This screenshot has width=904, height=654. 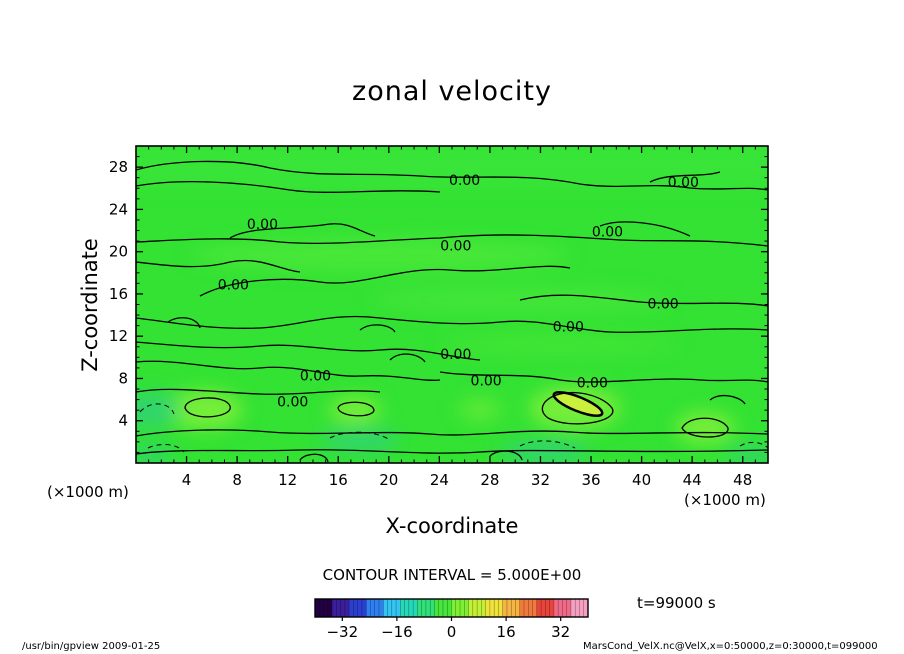 What do you see at coordinates (725, 500) in the screenshot?
I see `x-axis-unit: (×1000 m)` at bounding box center [725, 500].